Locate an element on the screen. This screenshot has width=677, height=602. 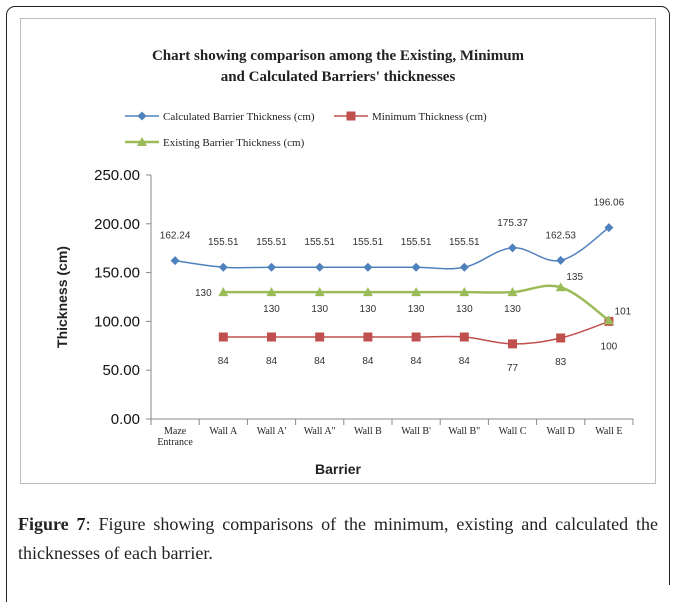
x-tick-label: Wall B" is located at coordinates (464, 431).